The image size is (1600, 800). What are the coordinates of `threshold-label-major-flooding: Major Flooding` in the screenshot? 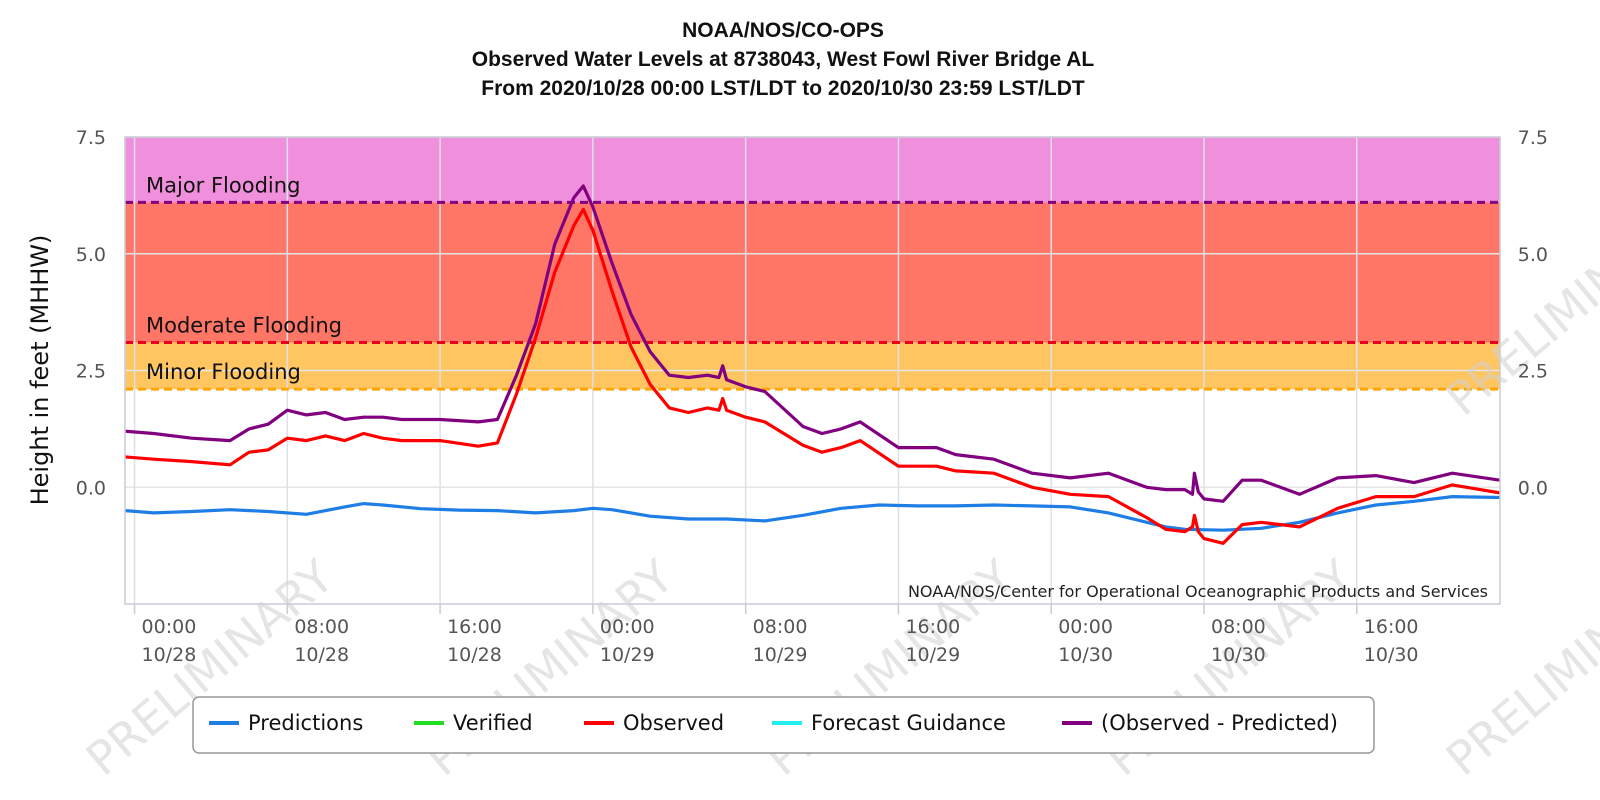 It's located at (223, 185).